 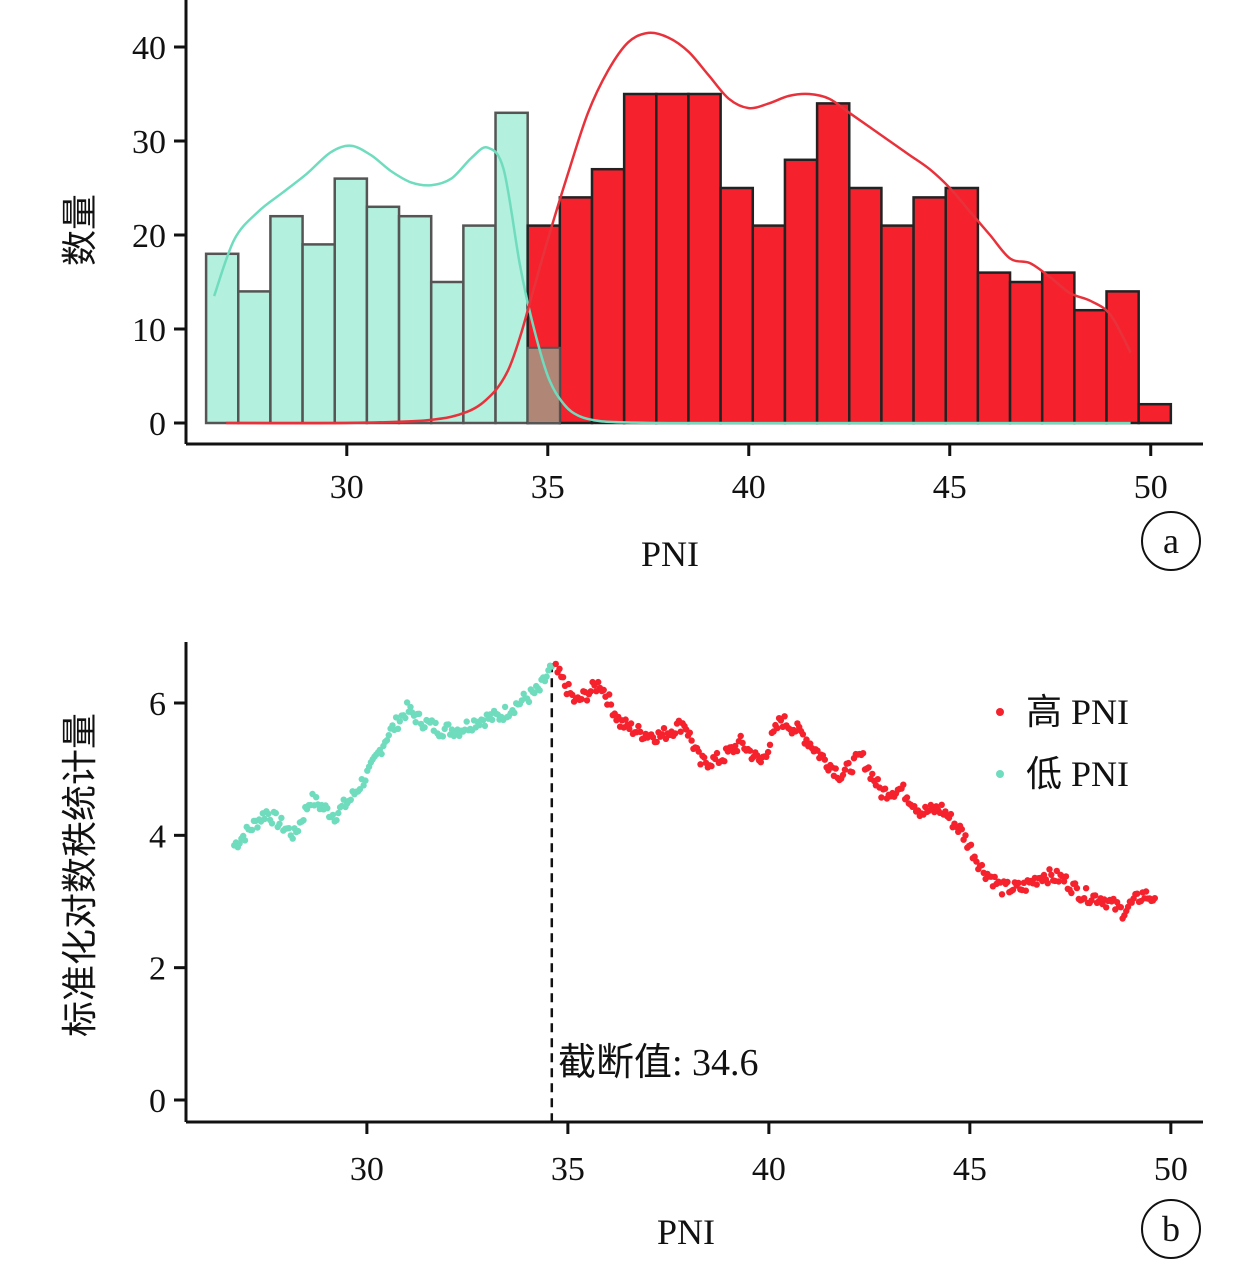 I want to click on panel-a-letter-circle, so click(x=1171, y=541).